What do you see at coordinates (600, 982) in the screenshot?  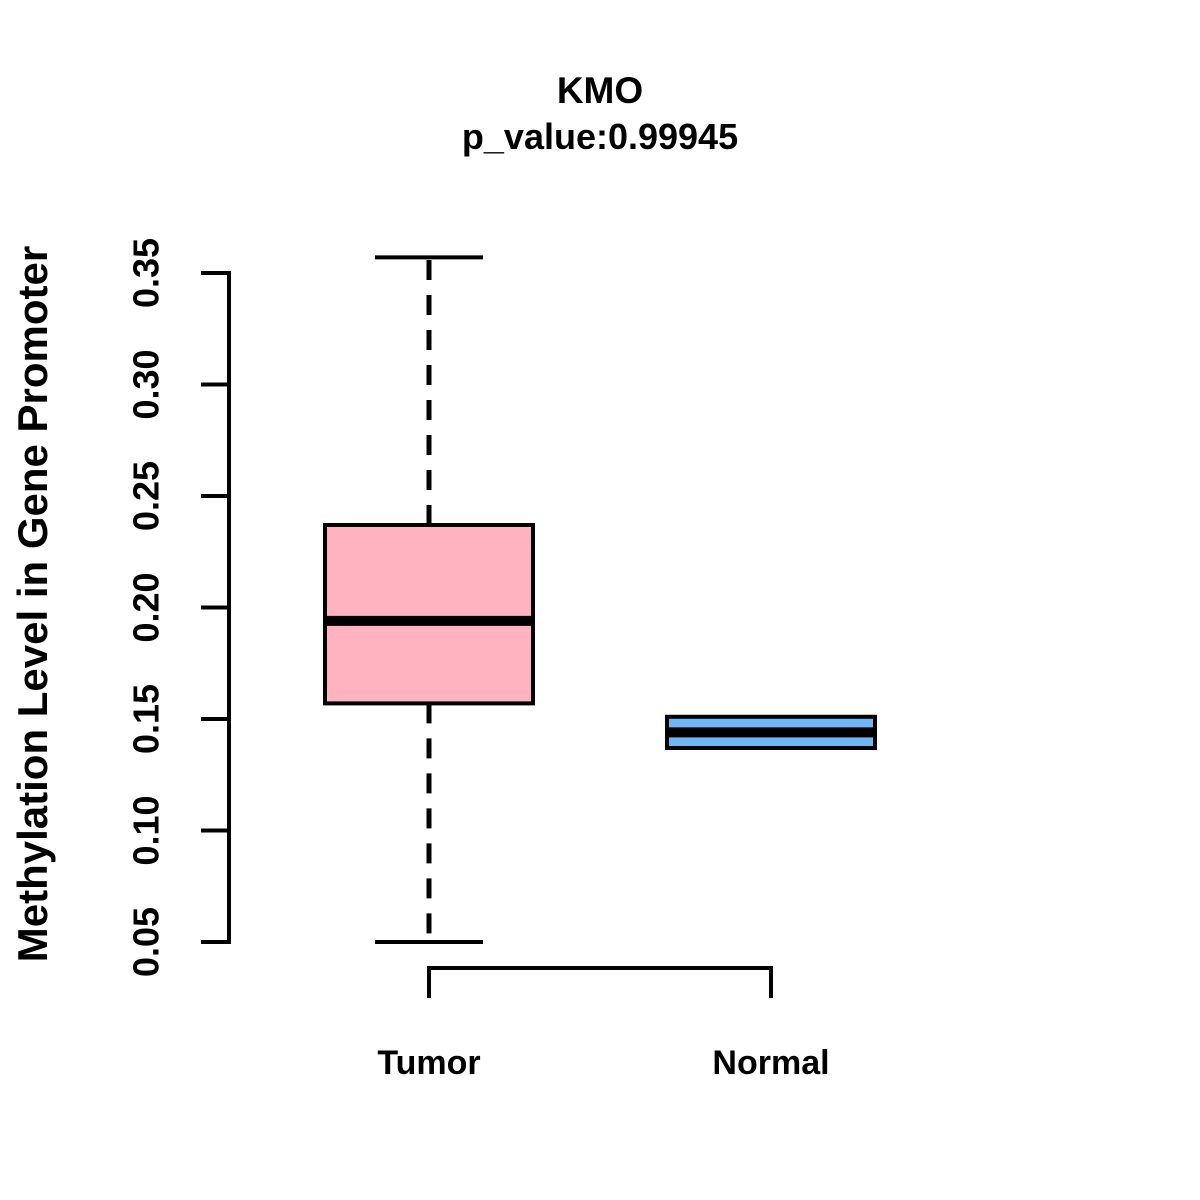 I see `x-axis-bracket` at bounding box center [600, 982].